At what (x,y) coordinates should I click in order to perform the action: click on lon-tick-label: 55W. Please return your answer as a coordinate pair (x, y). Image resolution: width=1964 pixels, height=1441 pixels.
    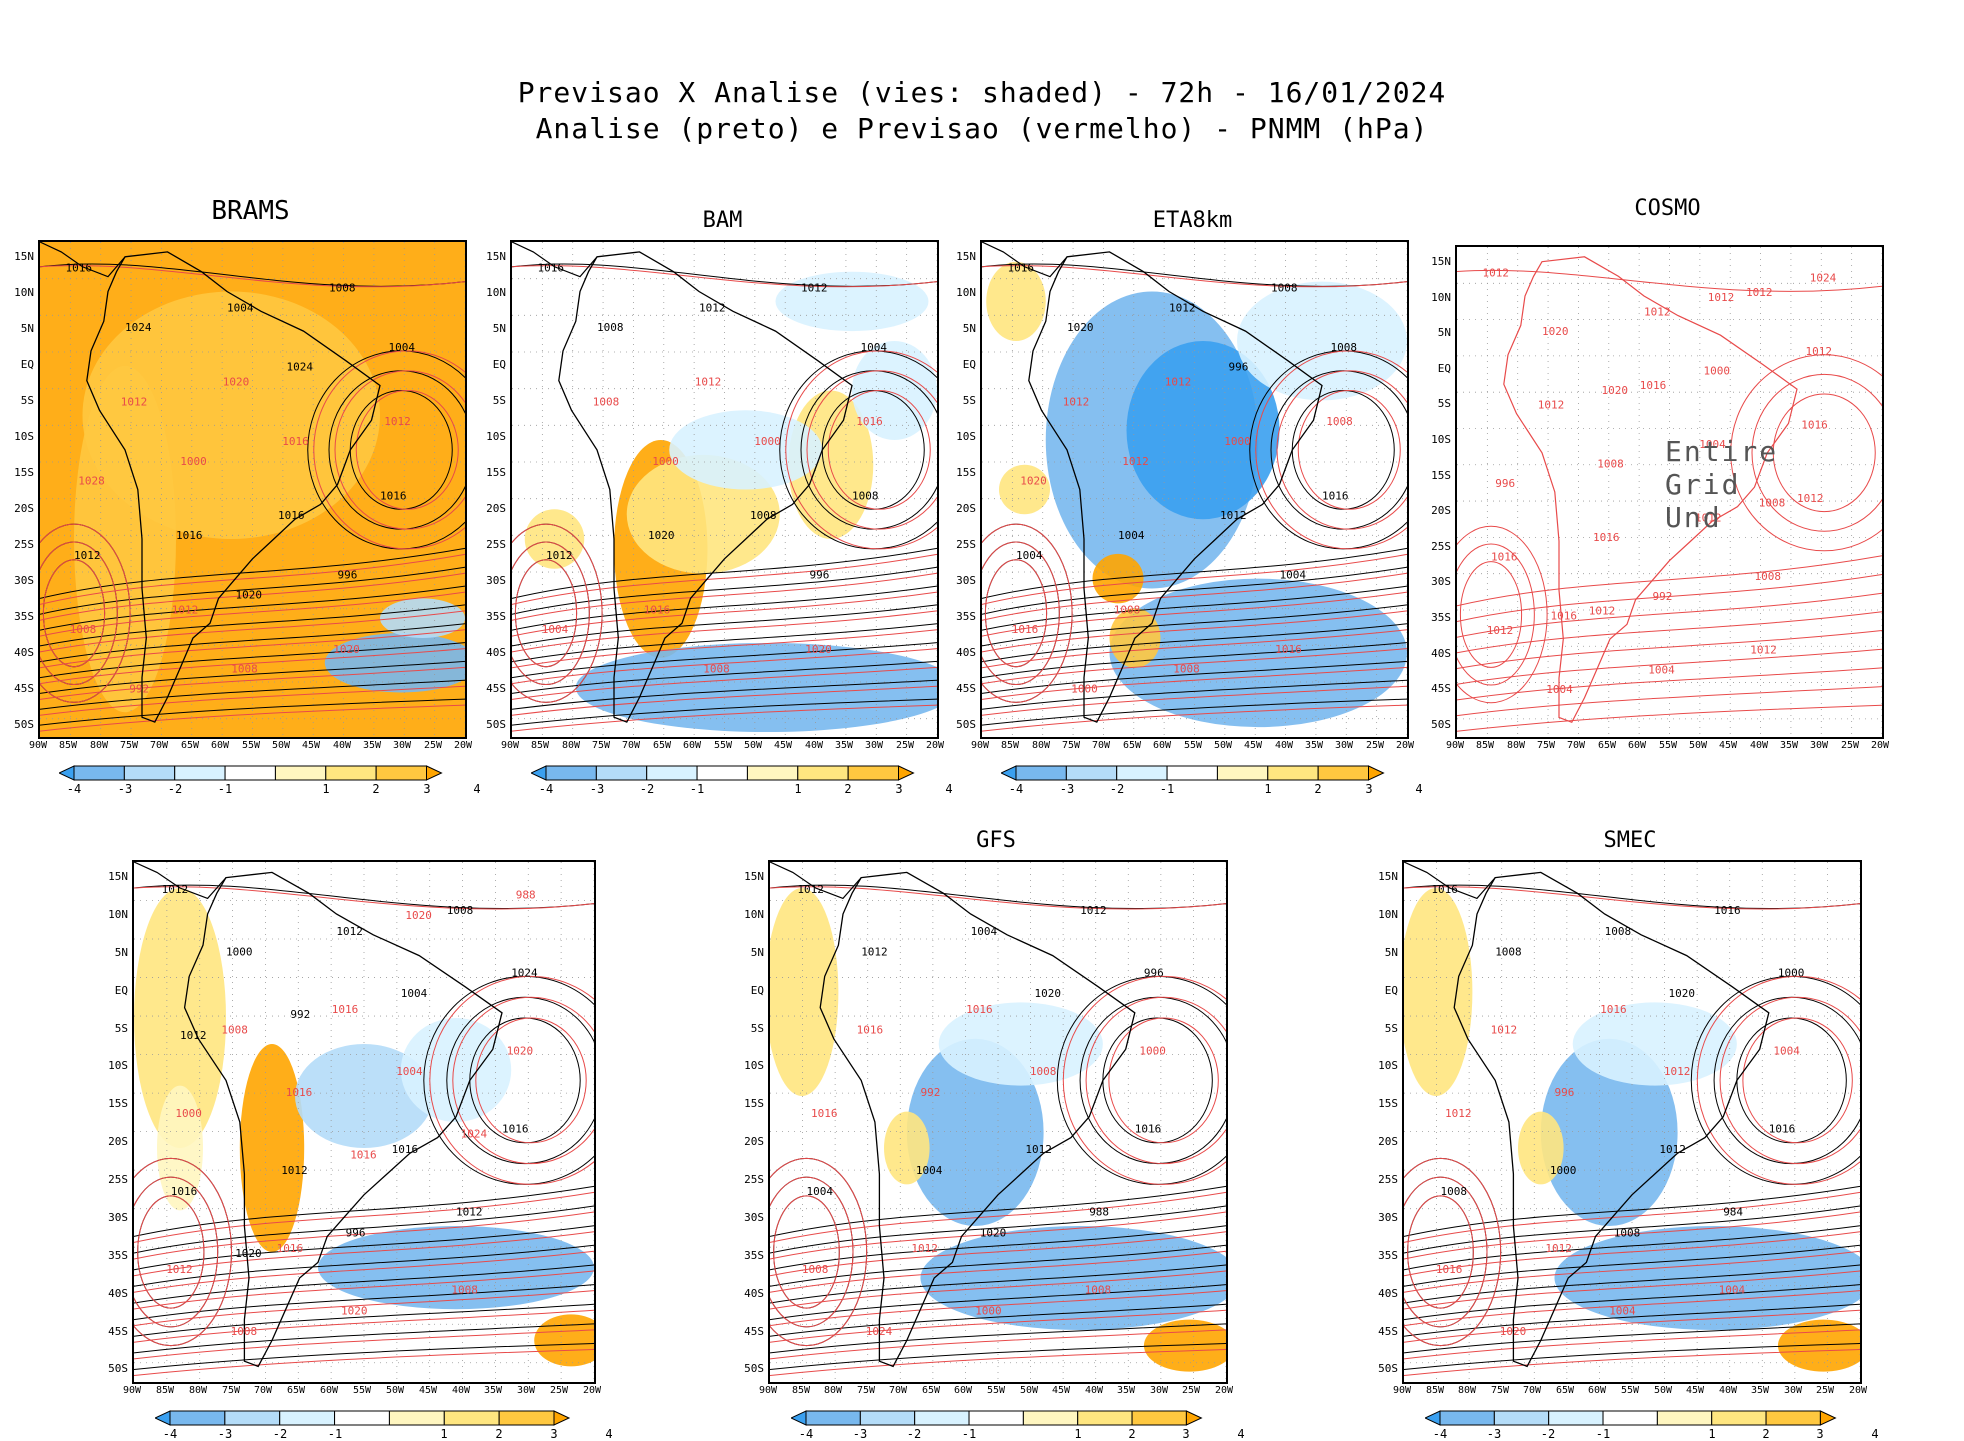
    Looking at the image, I should click on (251, 745).